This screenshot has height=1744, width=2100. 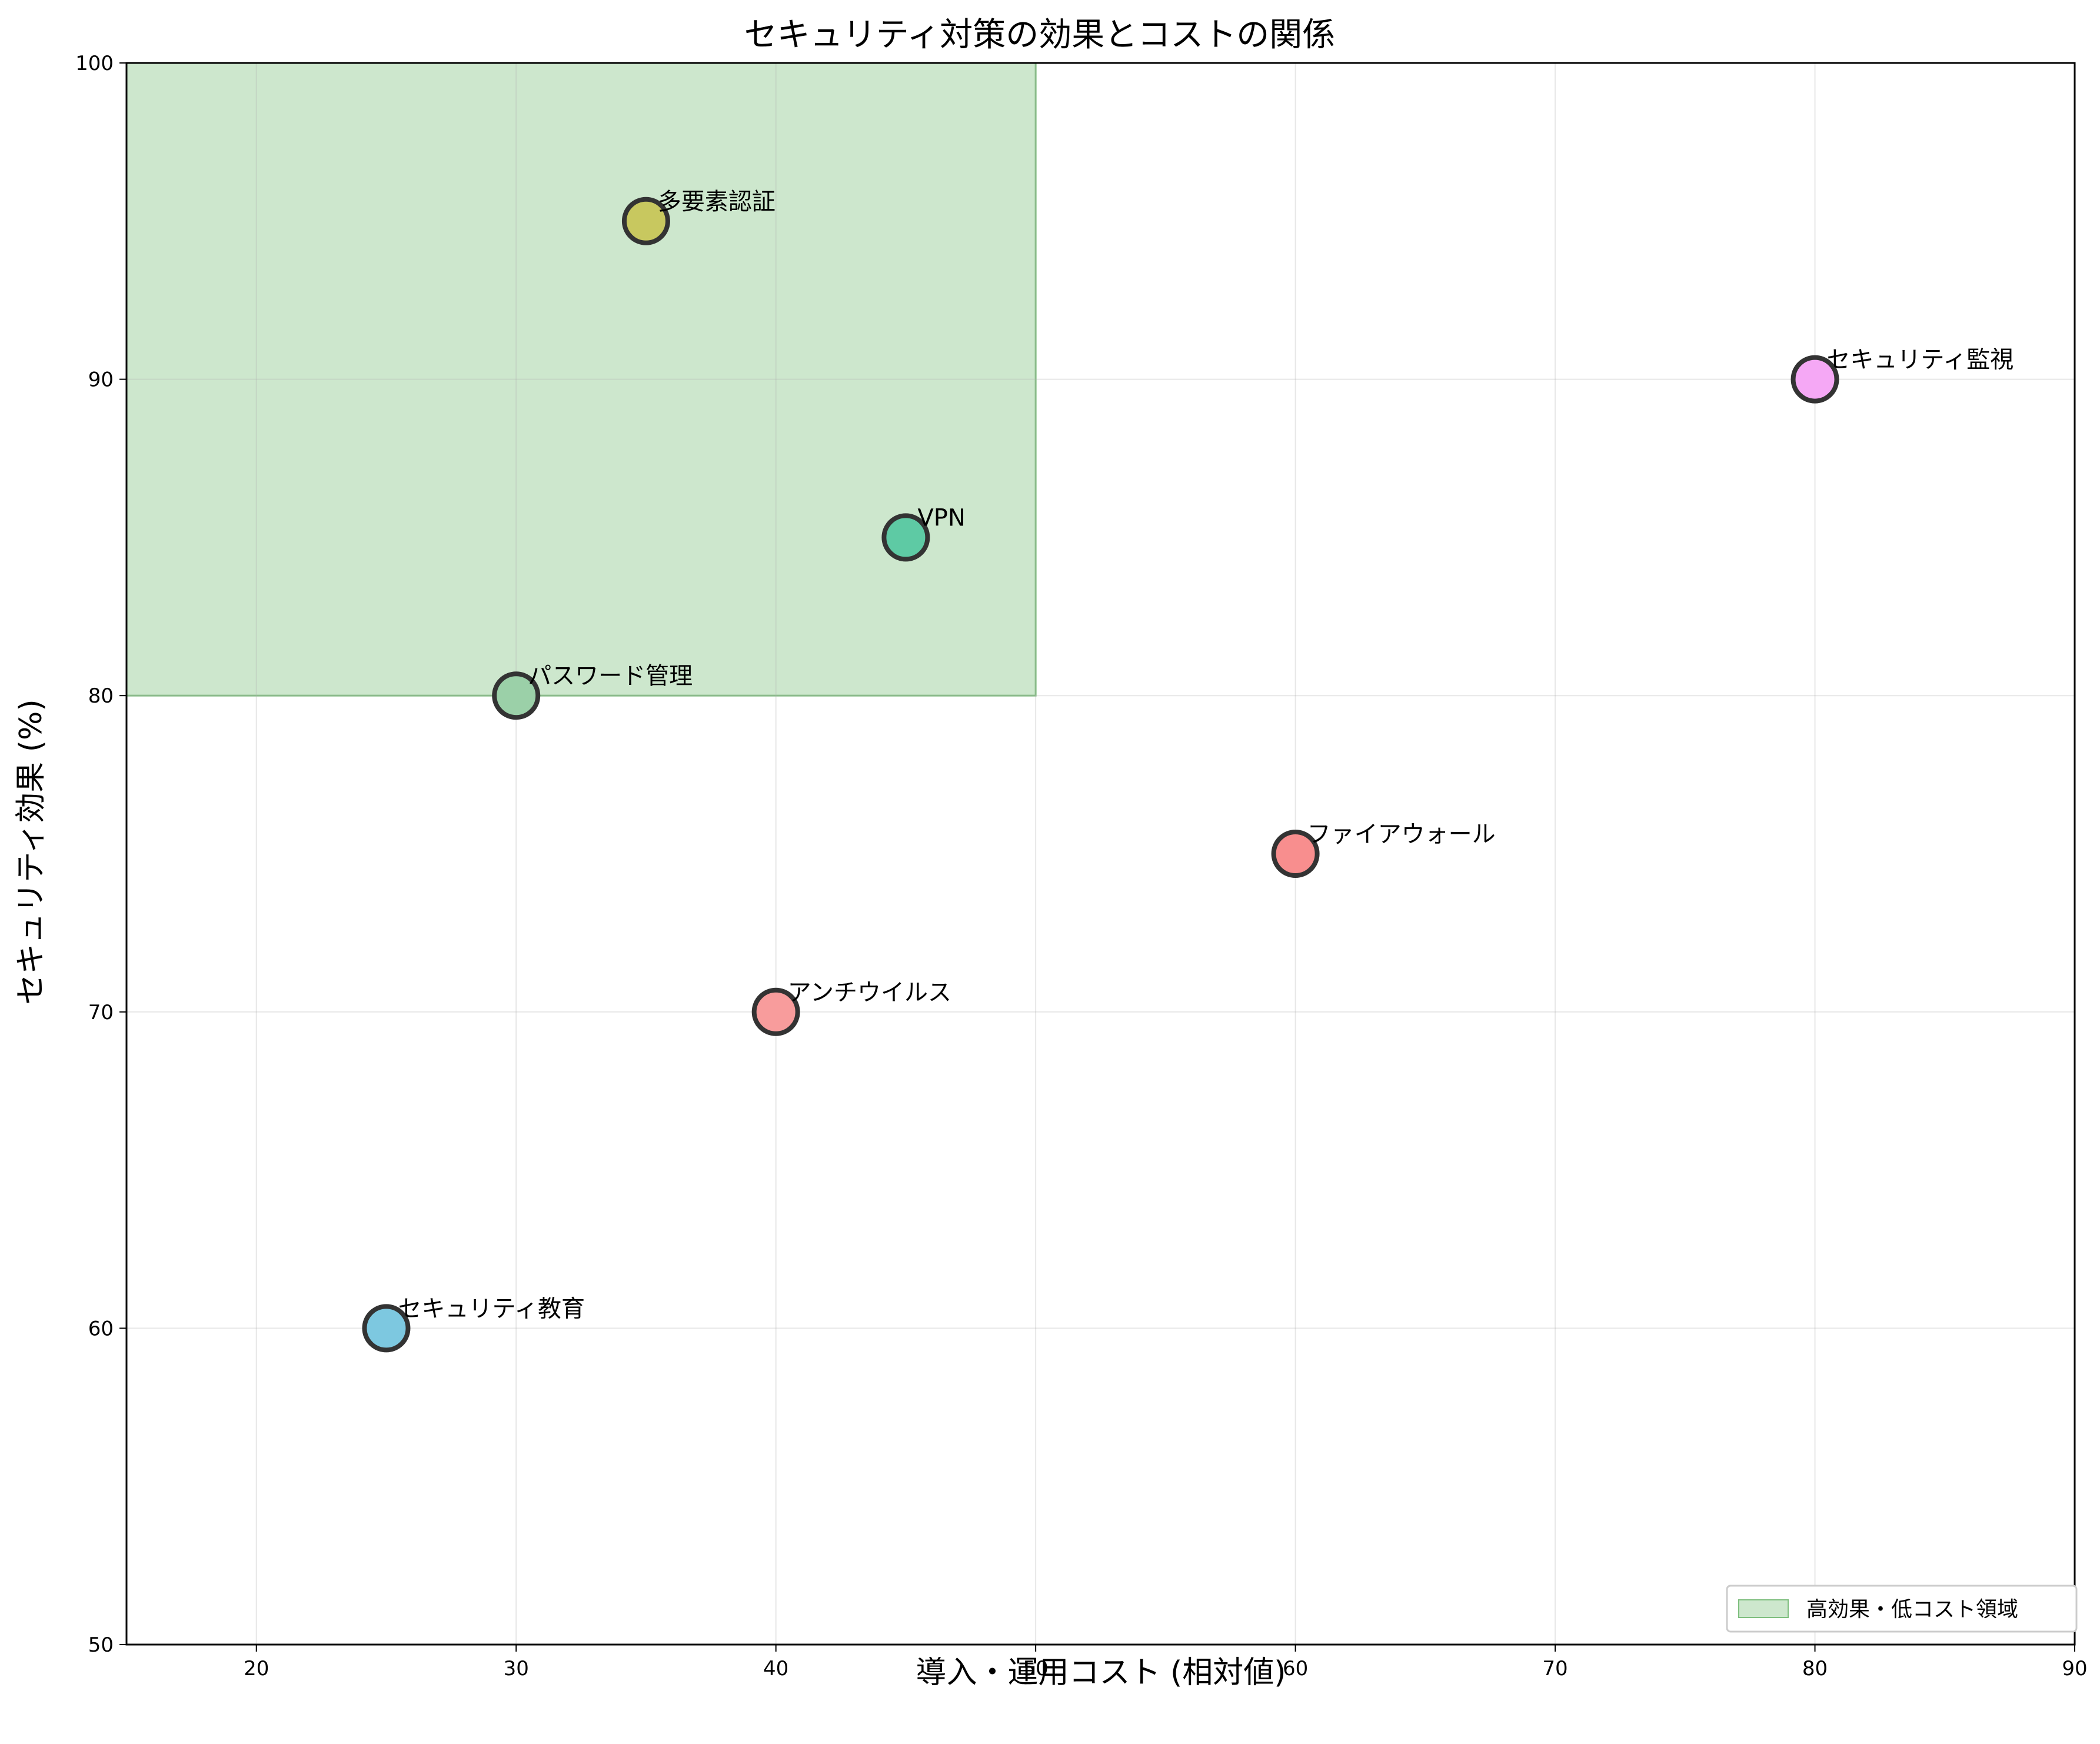 What do you see at coordinates (256, 1668) in the screenshot?
I see `x-tick-label-20: 20` at bounding box center [256, 1668].